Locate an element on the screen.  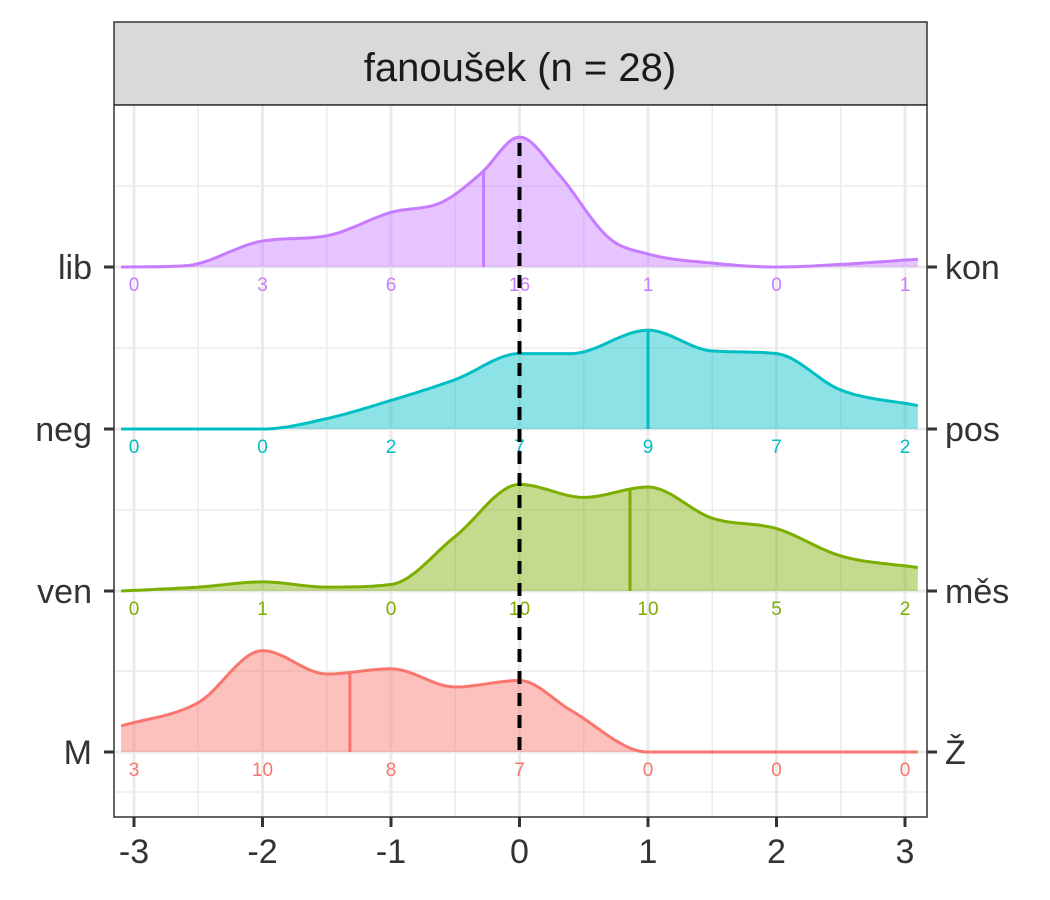
density-line is located at coordinates (519, 202).